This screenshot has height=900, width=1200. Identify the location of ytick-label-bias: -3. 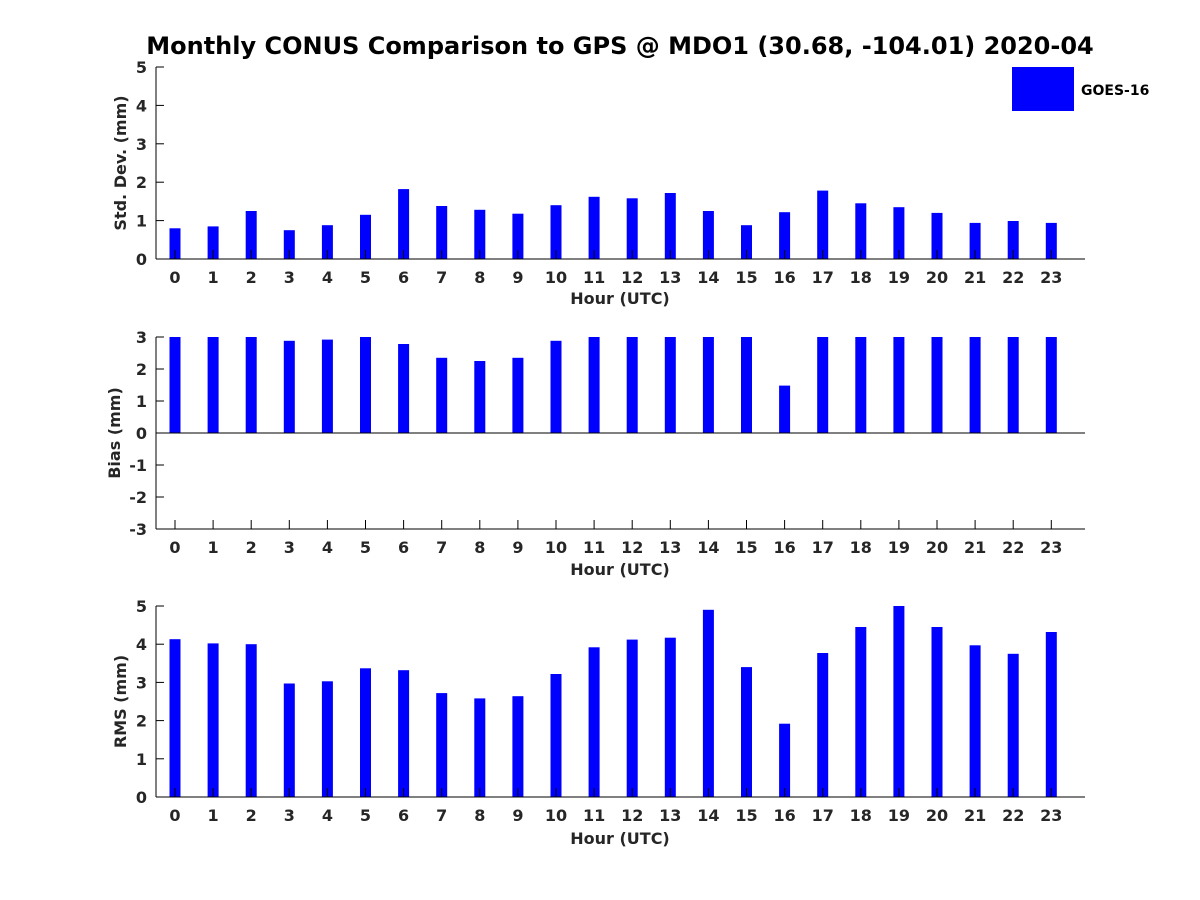
(138, 529).